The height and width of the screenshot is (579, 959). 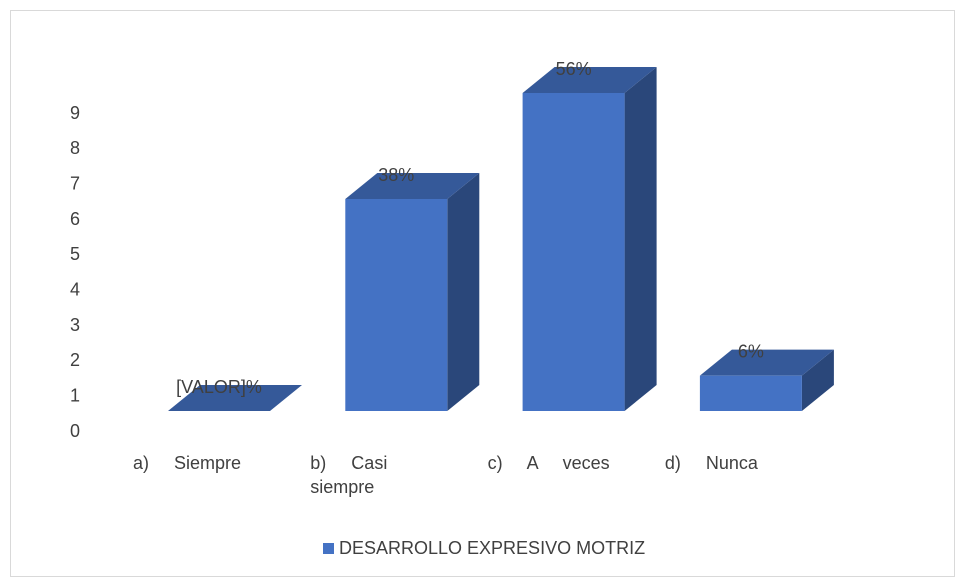 I want to click on data-label: 38%, so click(x=396, y=175).